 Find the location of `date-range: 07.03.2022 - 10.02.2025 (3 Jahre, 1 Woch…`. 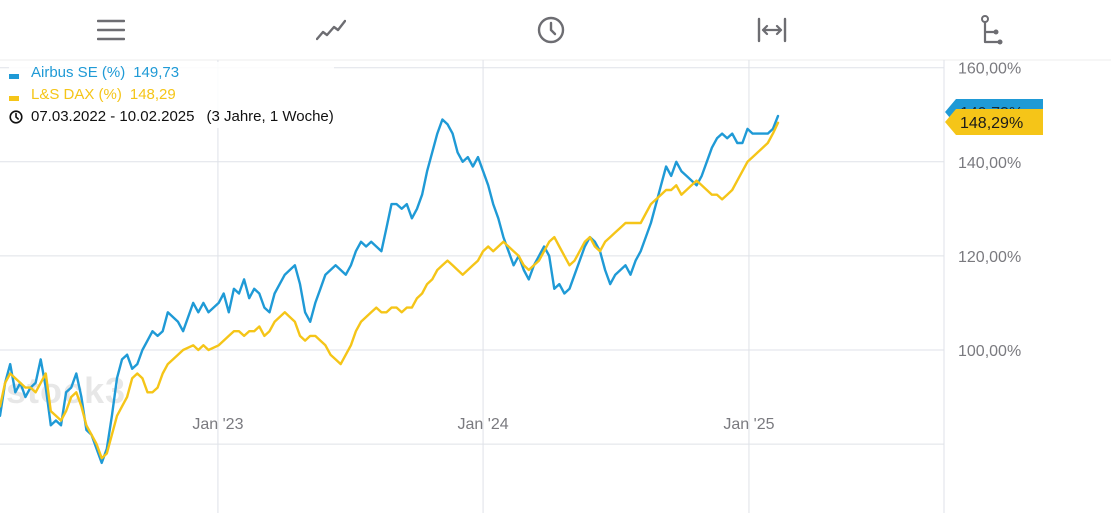

date-range: 07.03.2022 - 10.02.2025 (3 Jahre, 1 Woch… is located at coordinates (171, 117).